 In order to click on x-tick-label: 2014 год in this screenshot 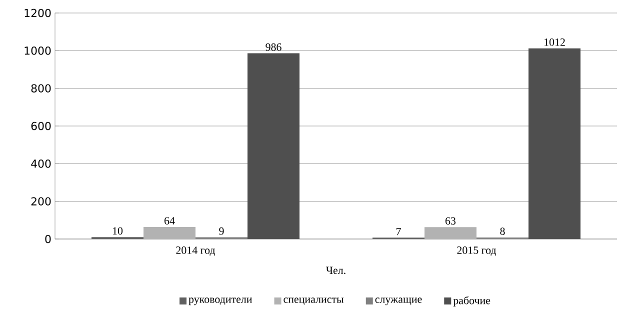, I will do `click(196, 251)`.